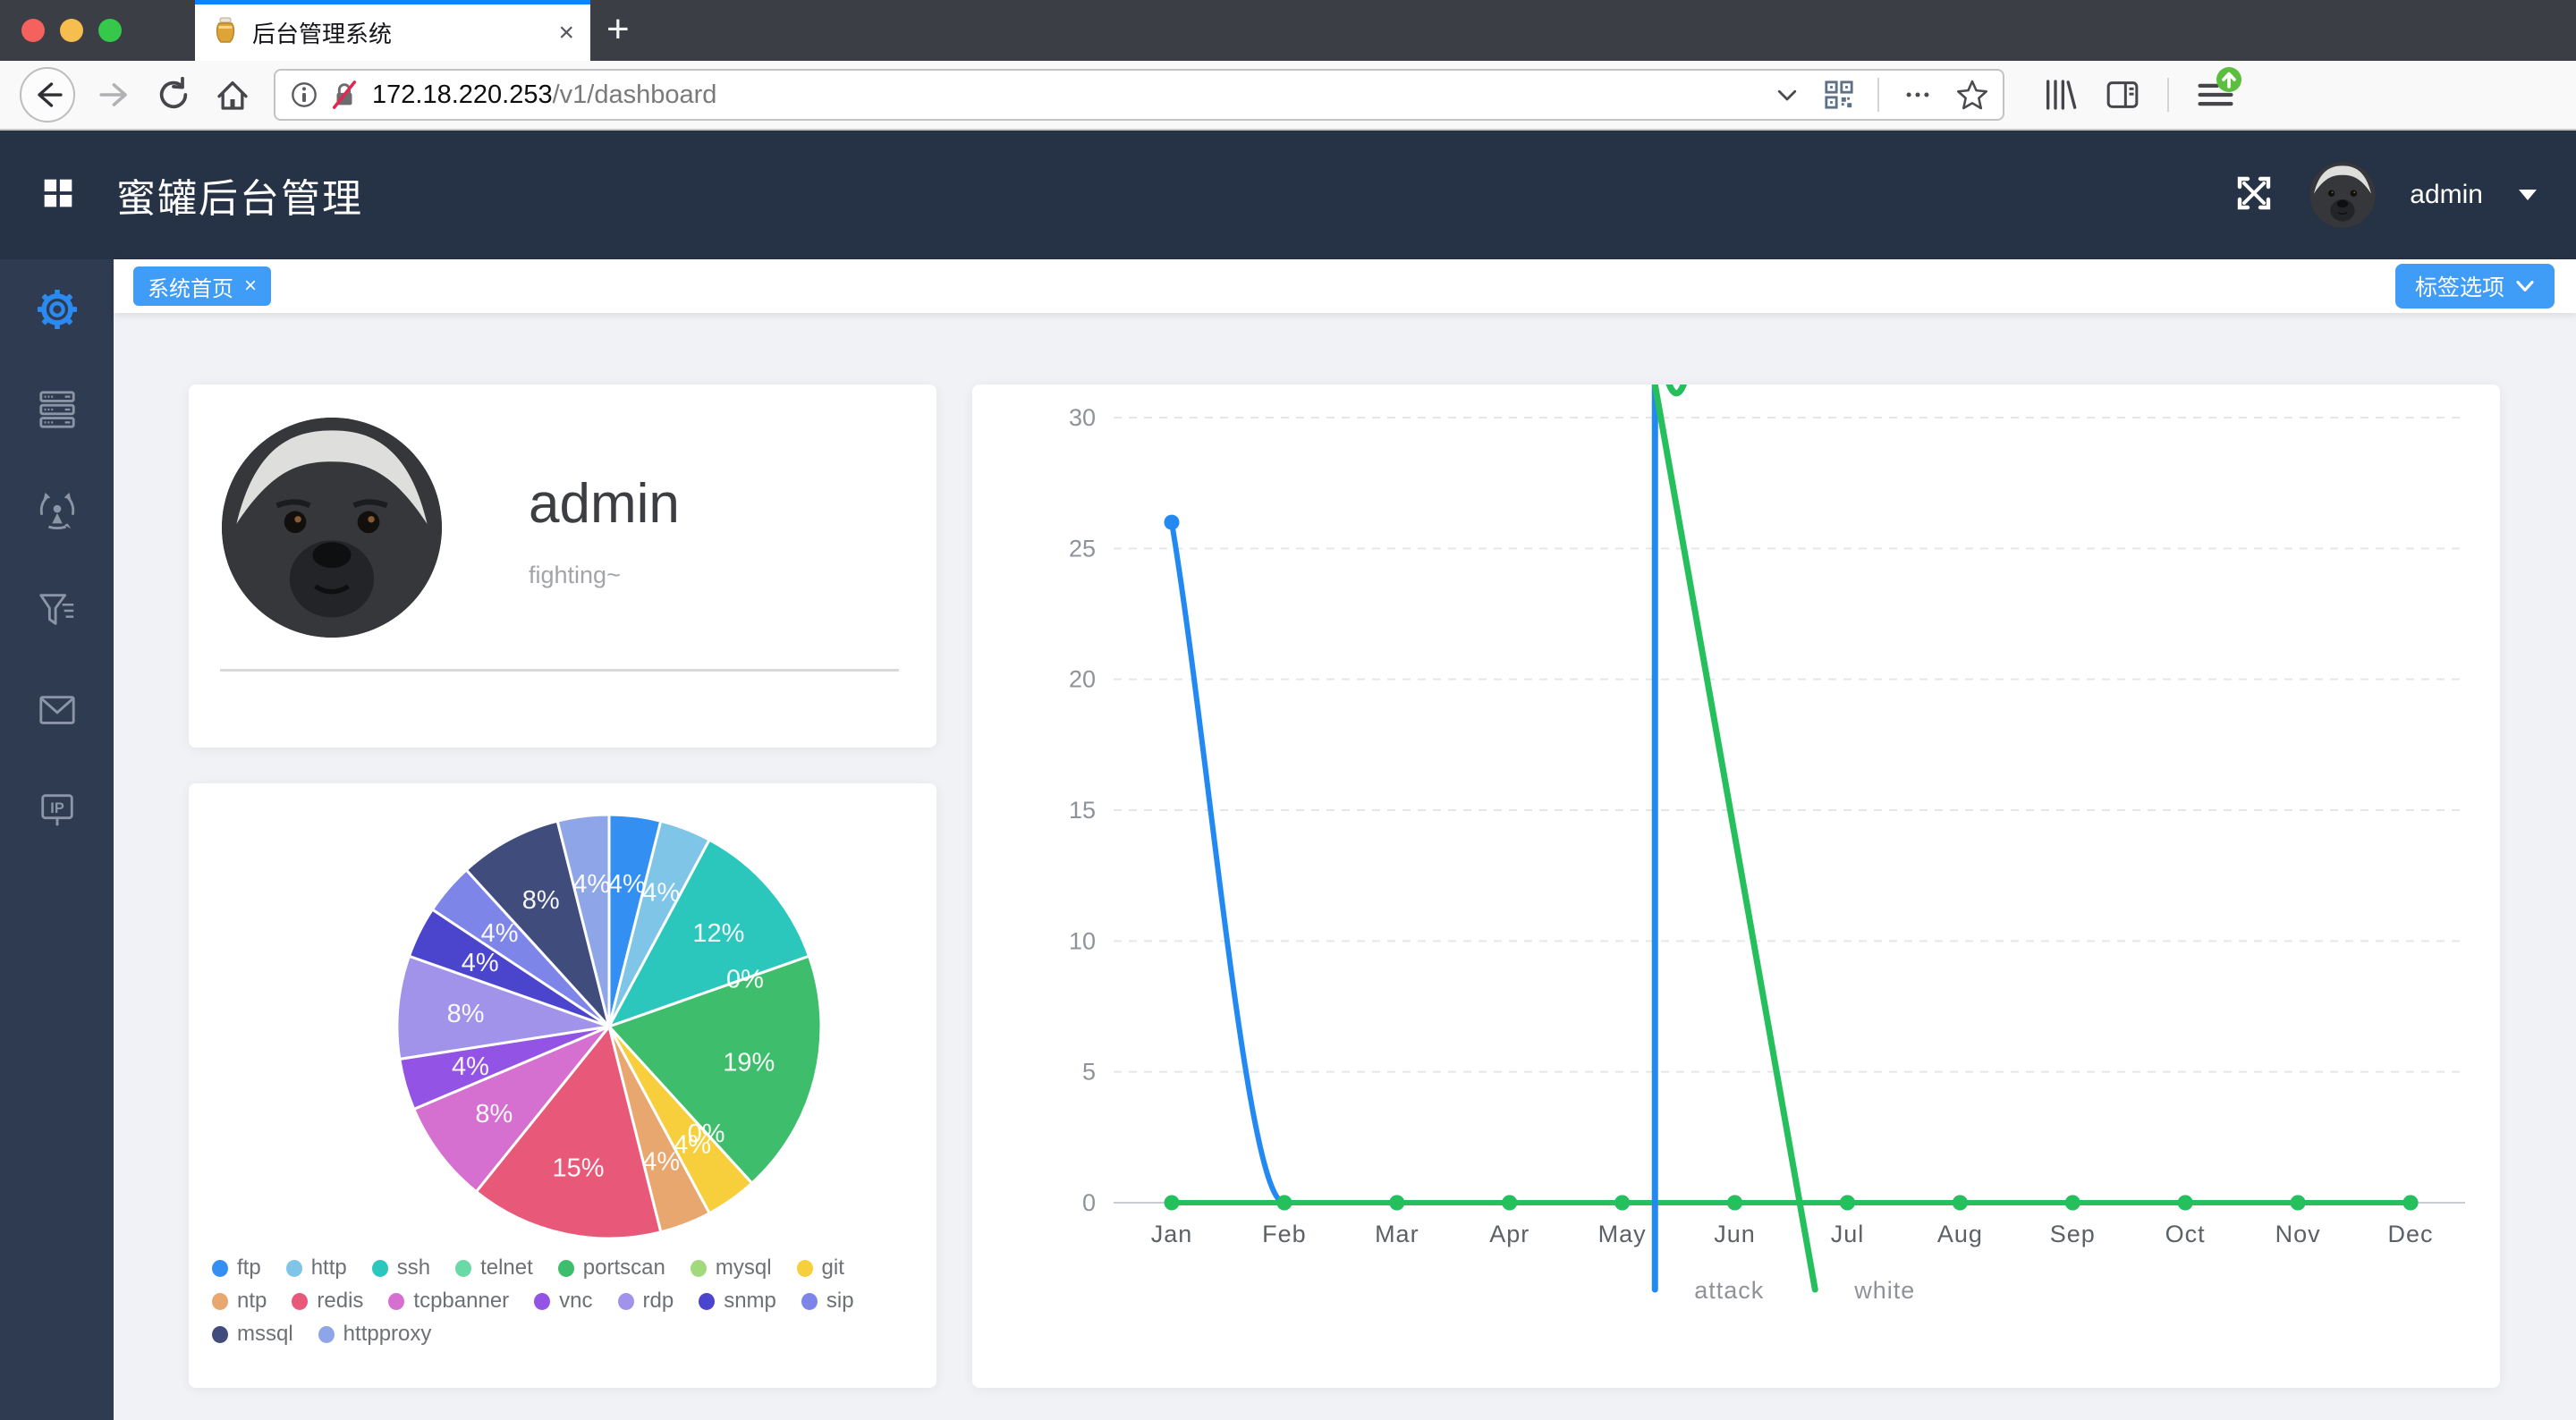 The height and width of the screenshot is (1420, 2576). I want to click on legend-item-tcpbanner: tcpbanner, so click(448, 1301).